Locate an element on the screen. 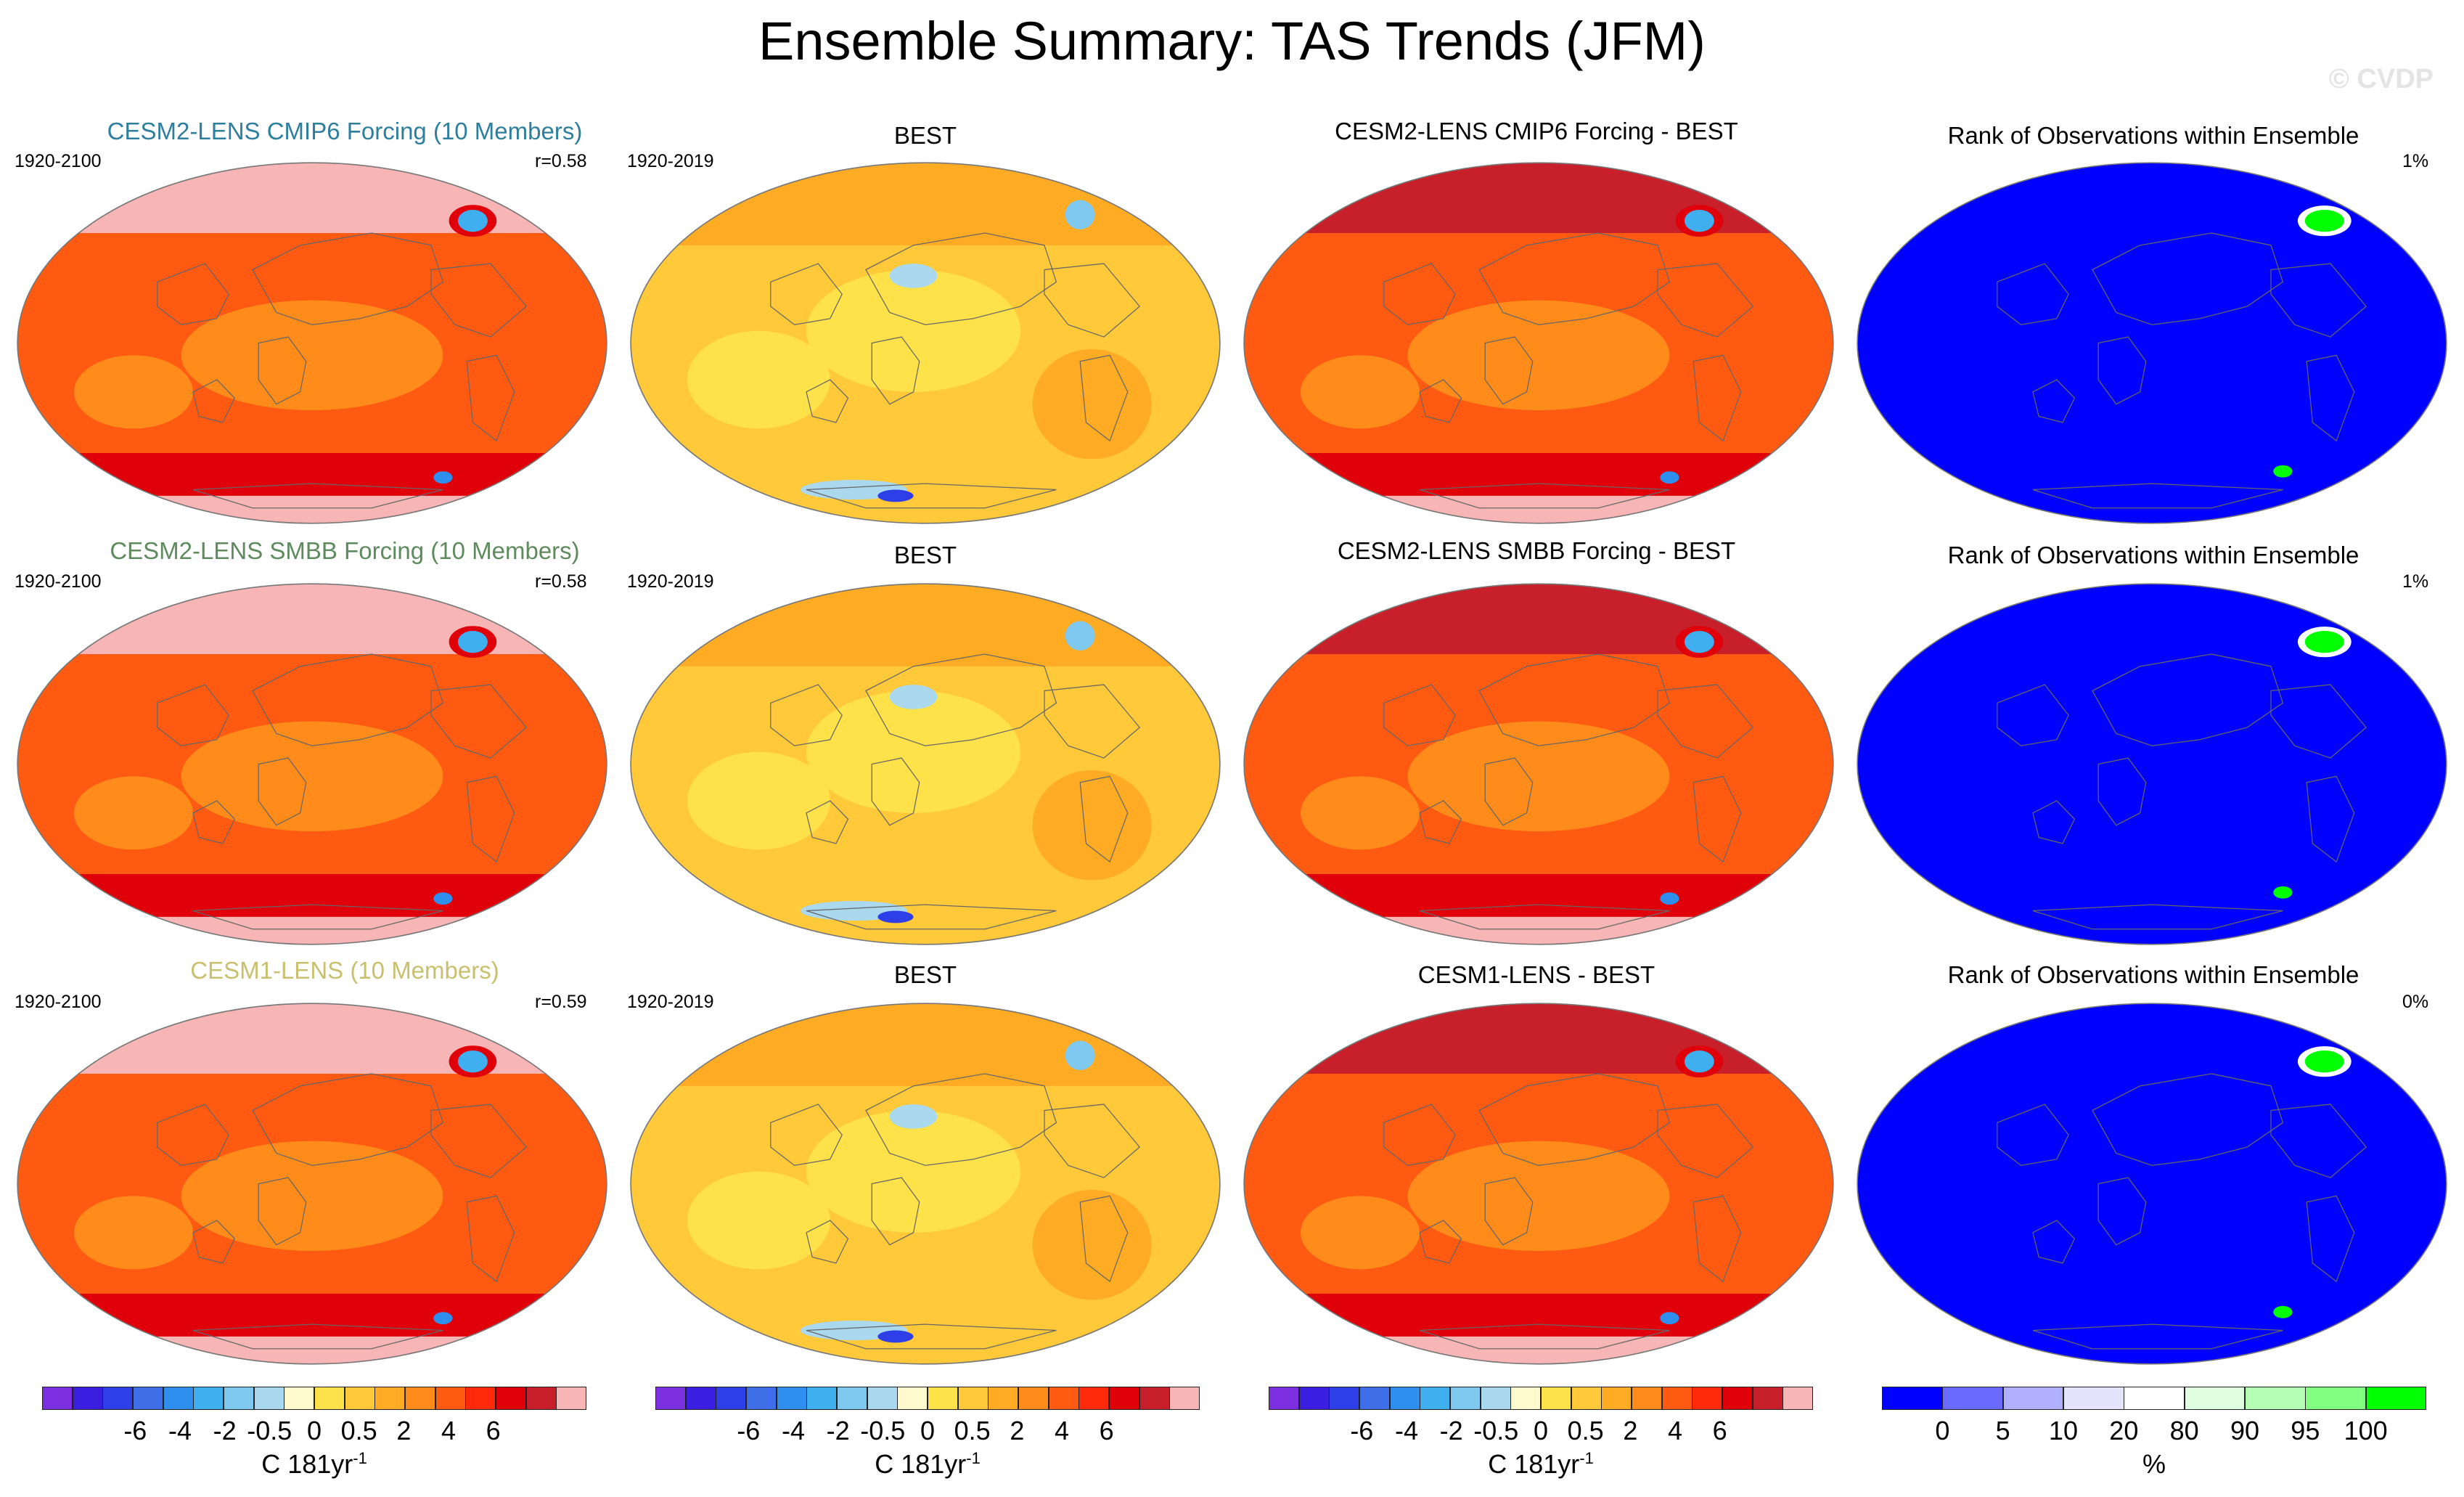 The height and width of the screenshot is (1497, 2464). diff-map-row1 is located at coordinates (1539, 343).